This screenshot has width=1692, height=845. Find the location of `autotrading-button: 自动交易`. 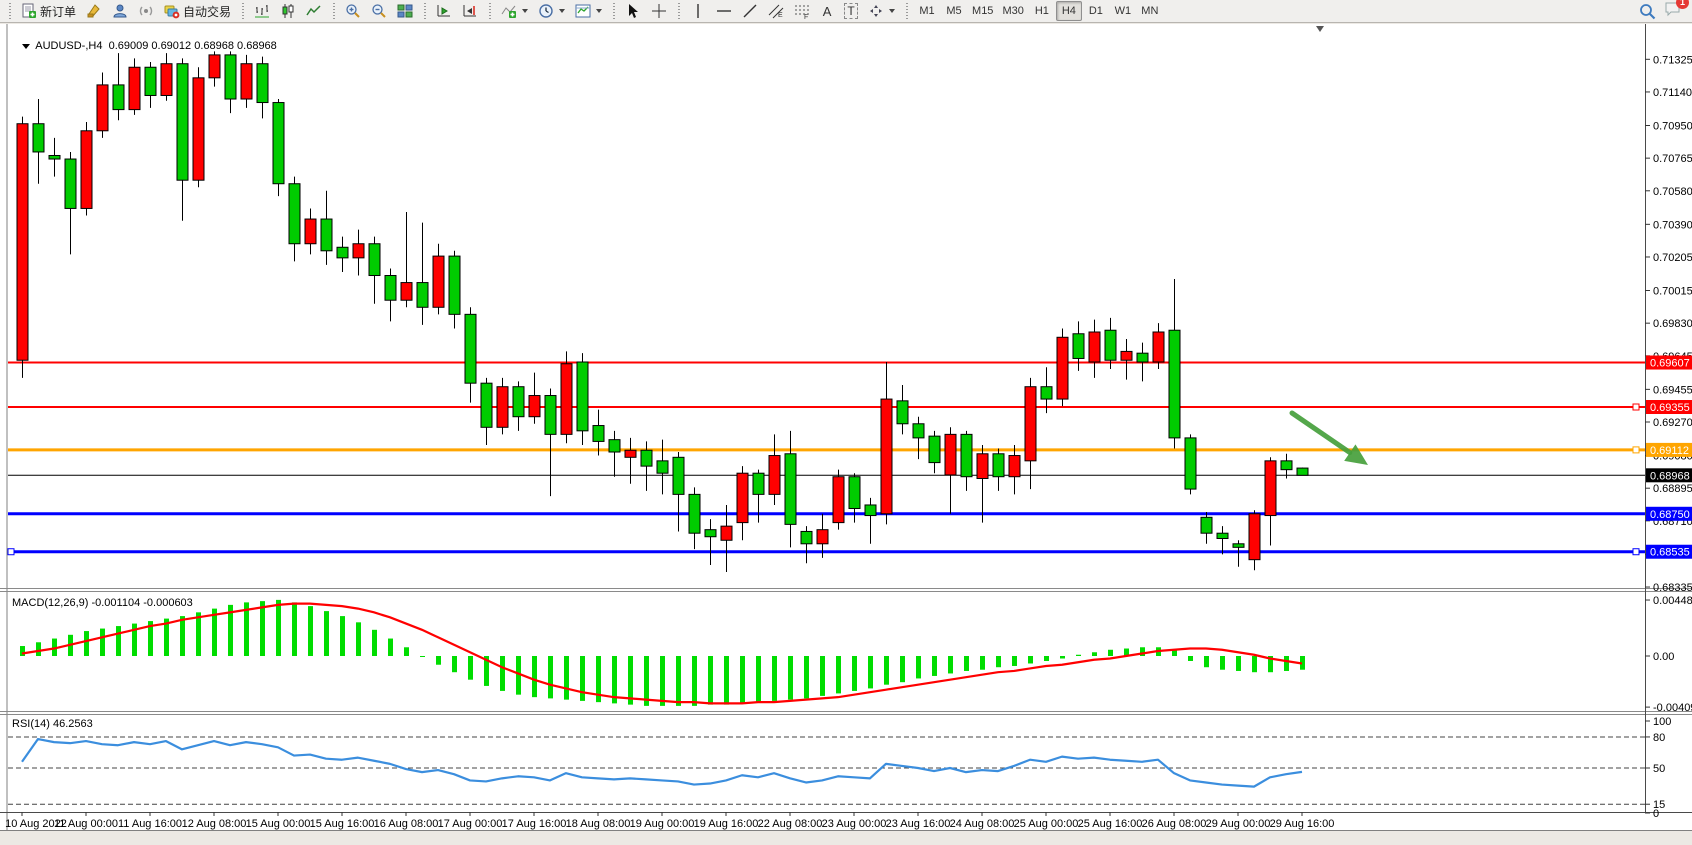

autotrading-button: 自动交易 is located at coordinates (197, 11).